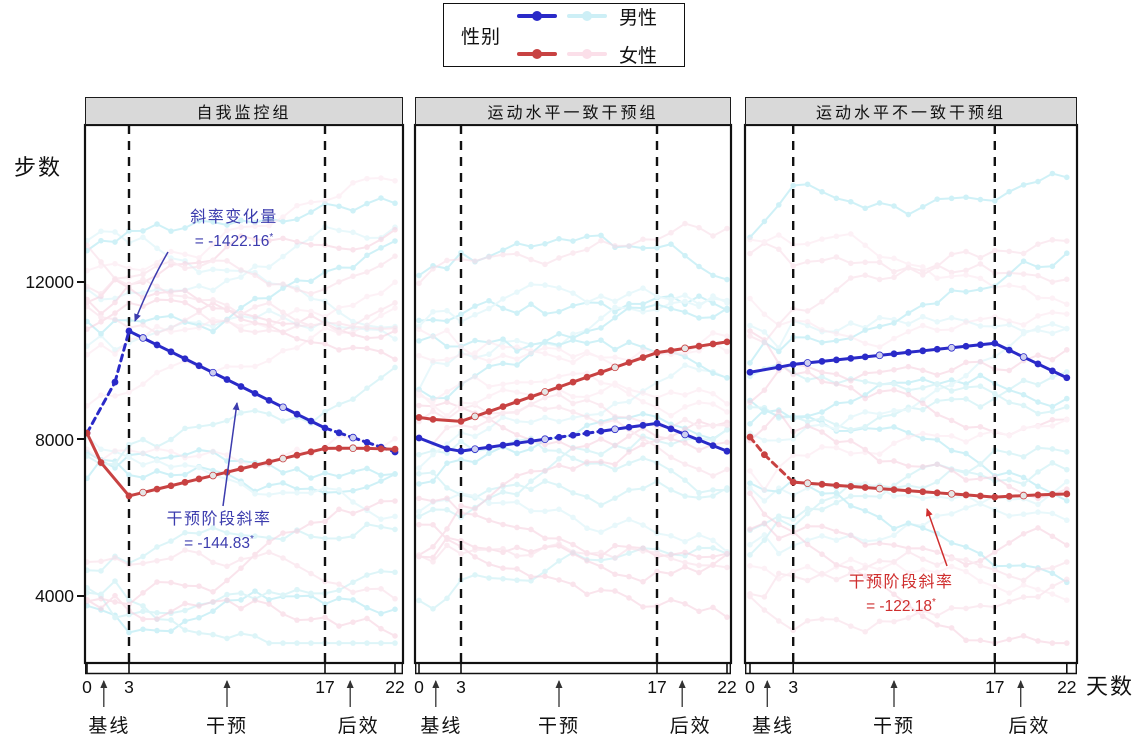 The image size is (1137, 740). What do you see at coordinates (38, 167) in the screenshot?
I see `y-axis-title: 步数` at bounding box center [38, 167].